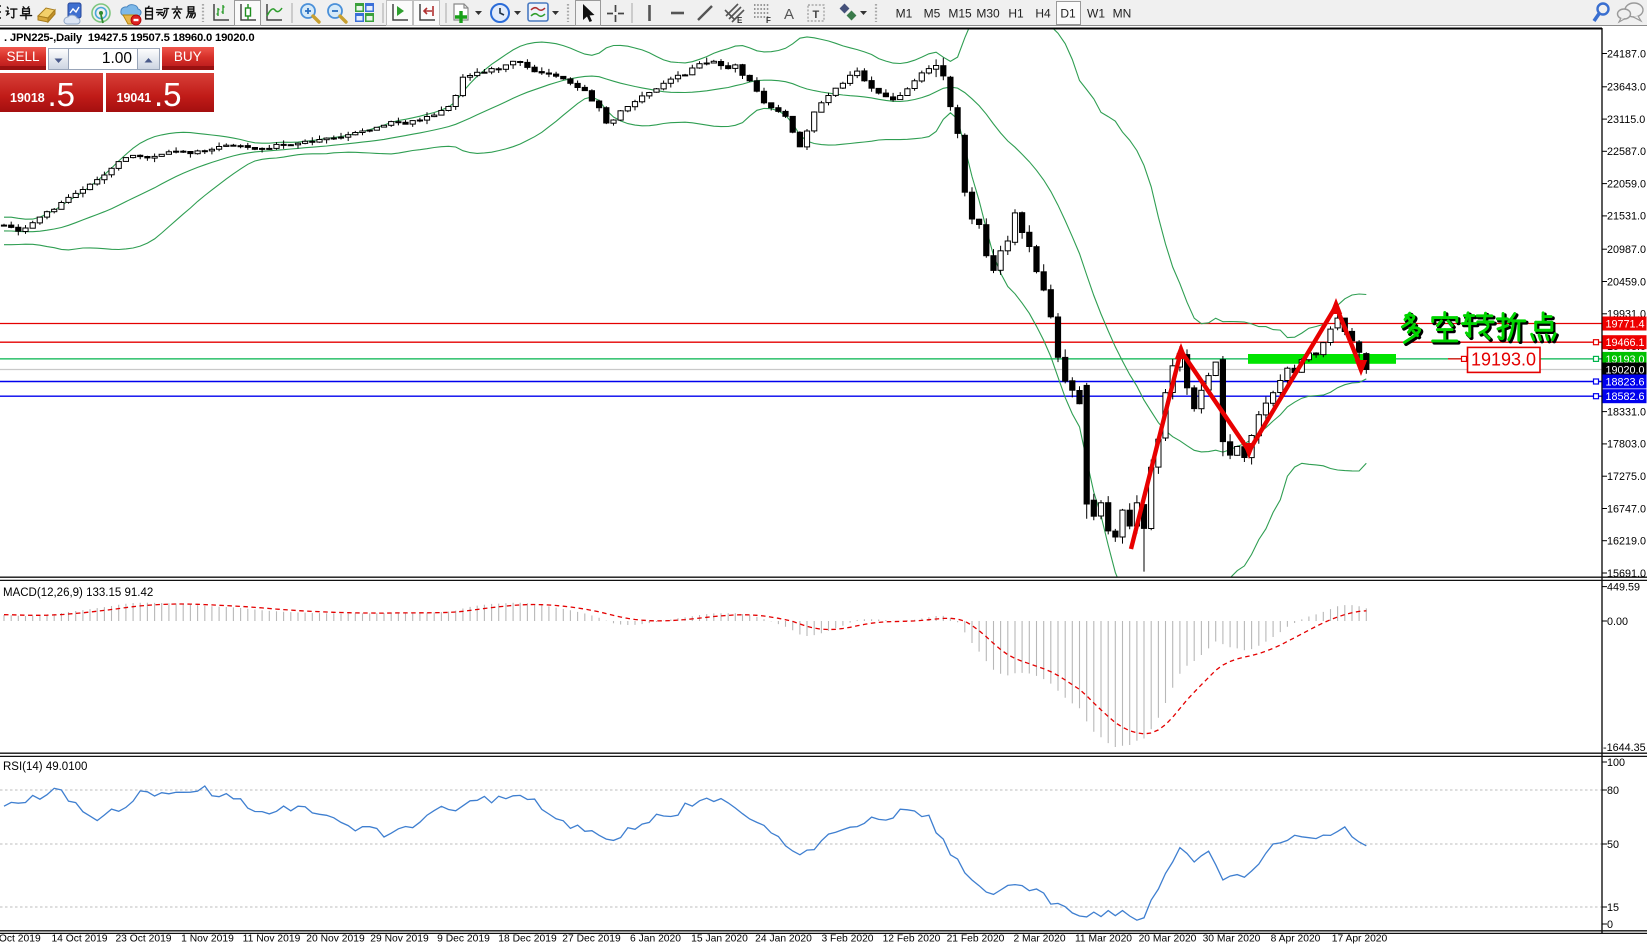  I want to click on svg-text: 5 Oct 2019, so click(20, 939).